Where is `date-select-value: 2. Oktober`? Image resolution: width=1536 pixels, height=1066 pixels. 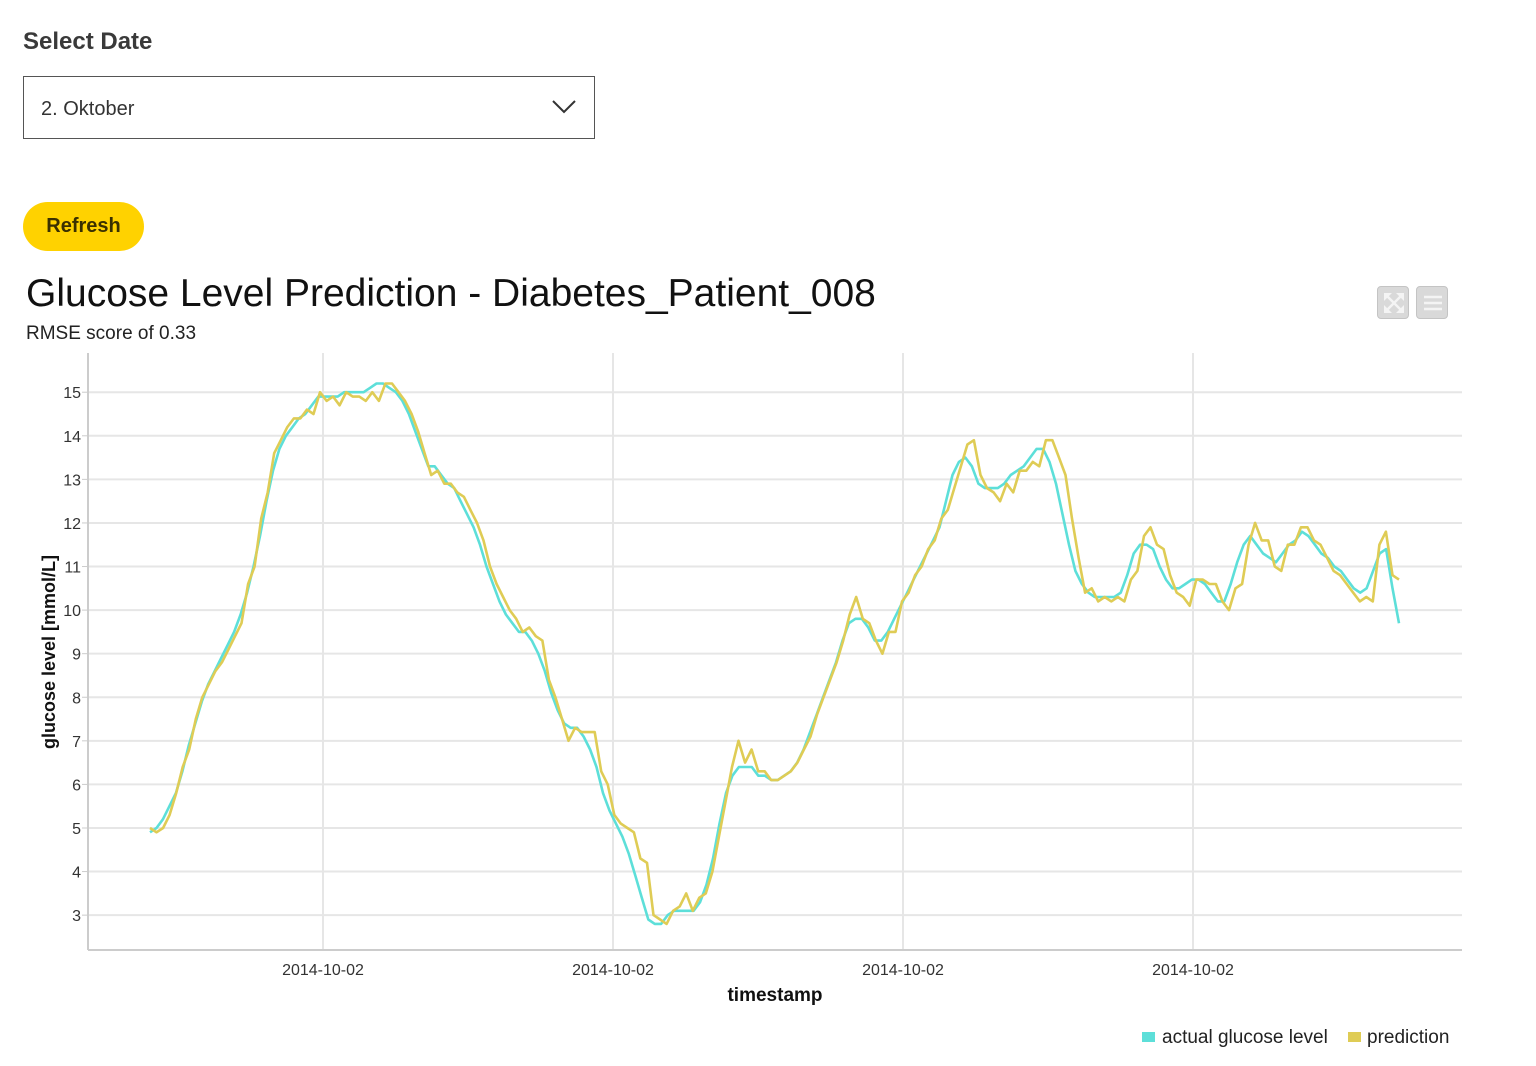
date-select-value: 2. Oktober is located at coordinates (88, 109).